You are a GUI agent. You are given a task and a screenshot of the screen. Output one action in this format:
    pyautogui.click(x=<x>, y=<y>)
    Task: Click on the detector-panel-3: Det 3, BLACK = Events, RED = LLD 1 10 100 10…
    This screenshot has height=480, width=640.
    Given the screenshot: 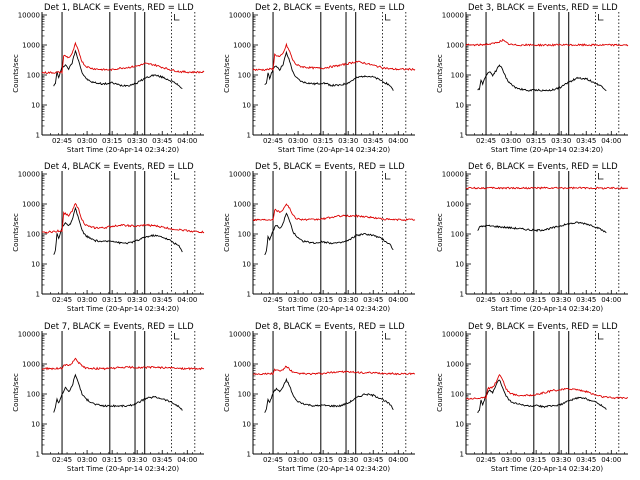 What is the action you would take?
    pyautogui.click(x=532, y=78)
    